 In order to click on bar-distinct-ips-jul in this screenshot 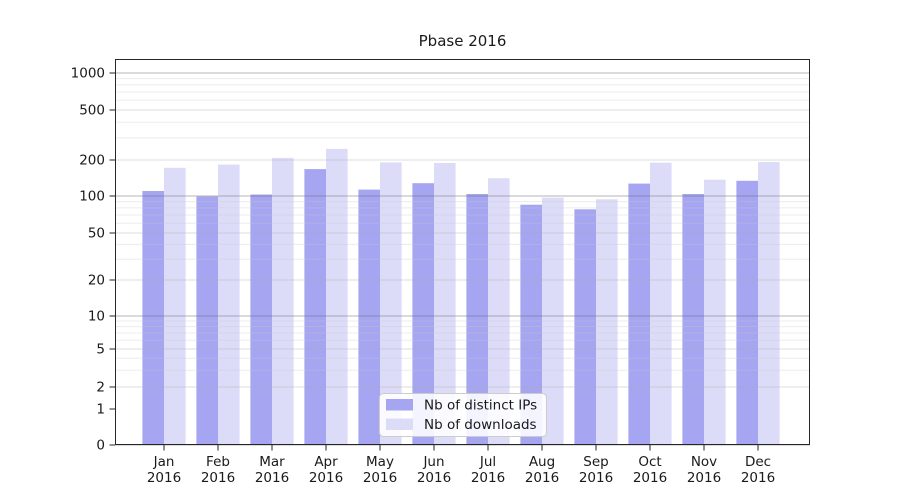, I will do `click(477, 319)`.